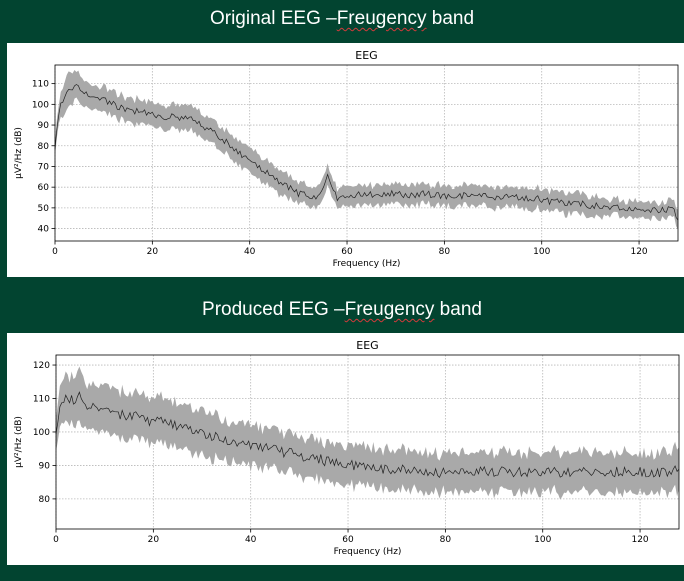 The image size is (684, 581). What do you see at coordinates (381, 18) in the screenshot?
I see `banner-original-misspelled-word: Freugency` at bounding box center [381, 18].